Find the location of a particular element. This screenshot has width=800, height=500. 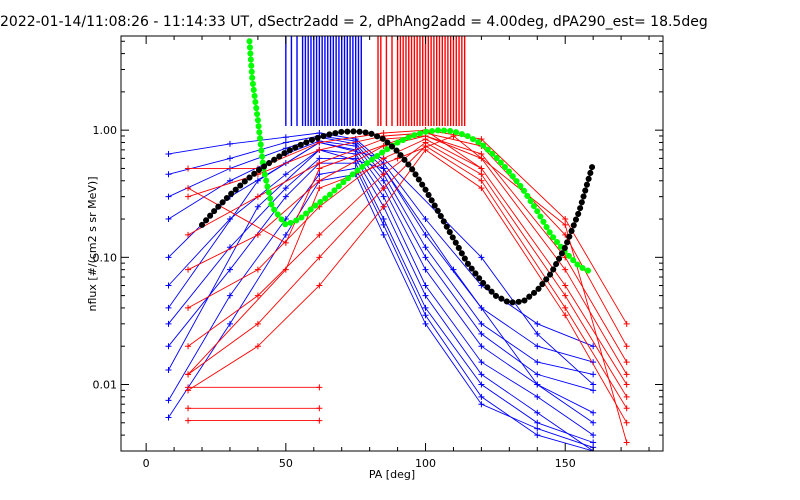

x-axis-label: PA [deg] is located at coordinates (392, 474).